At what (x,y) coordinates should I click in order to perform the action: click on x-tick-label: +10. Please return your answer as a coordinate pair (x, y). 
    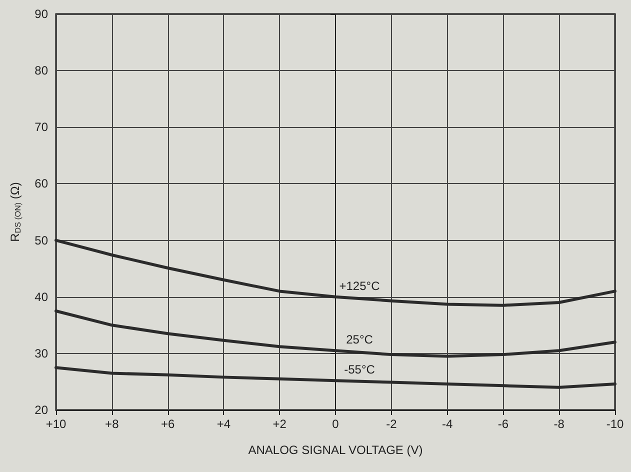
    Looking at the image, I should click on (56, 424).